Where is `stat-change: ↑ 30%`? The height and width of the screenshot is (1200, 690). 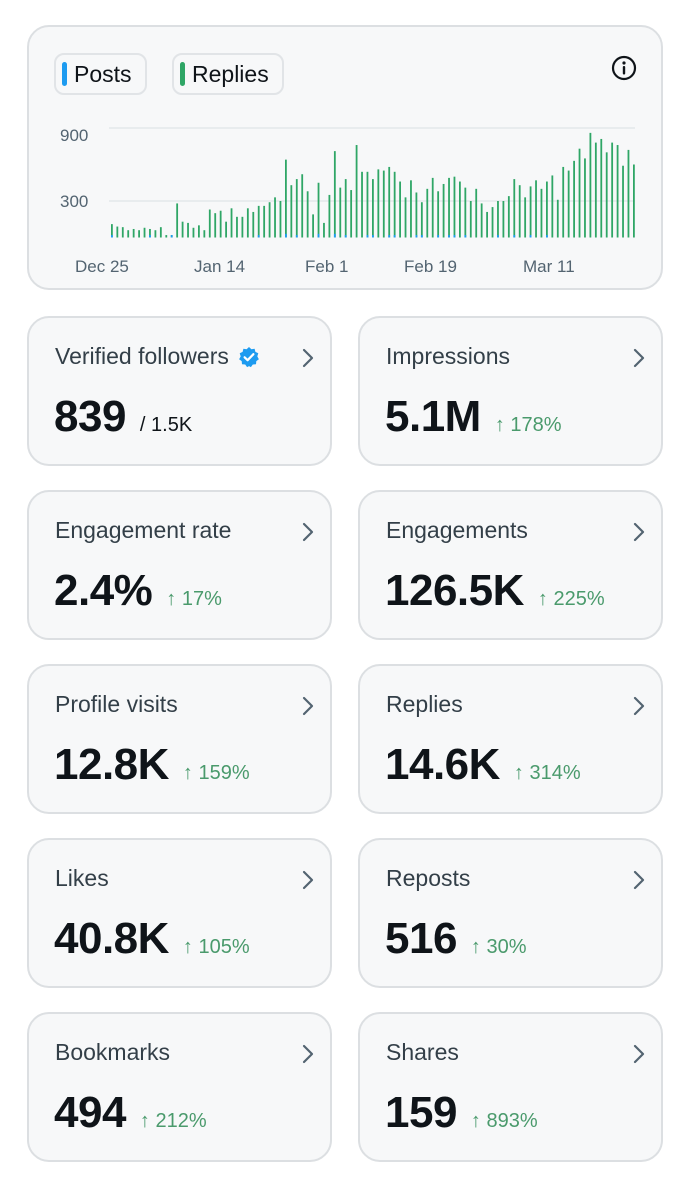
stat-change: ↑ 30% is located at coordinates (498, 947).